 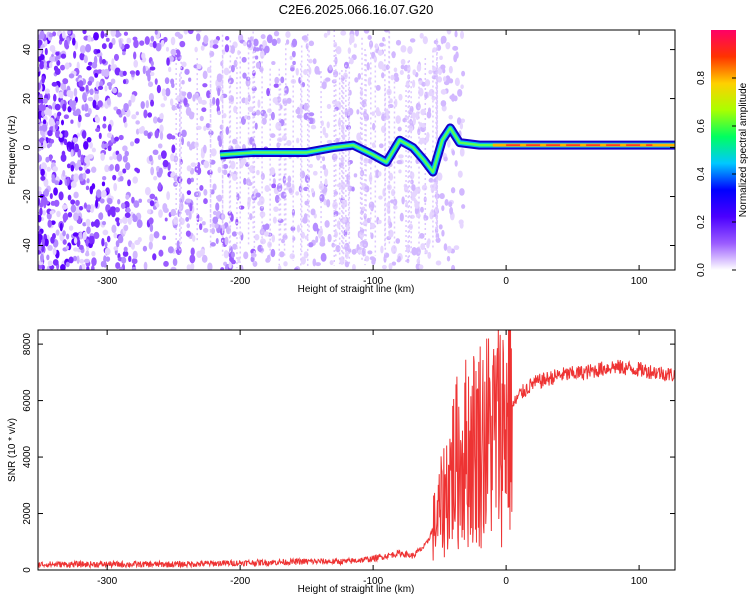 What do you see at coordinates (12, 150) in the screenshot?
I see `spectrogram-y-label: Frequency (Hz)` at bounding box center [12, 150].